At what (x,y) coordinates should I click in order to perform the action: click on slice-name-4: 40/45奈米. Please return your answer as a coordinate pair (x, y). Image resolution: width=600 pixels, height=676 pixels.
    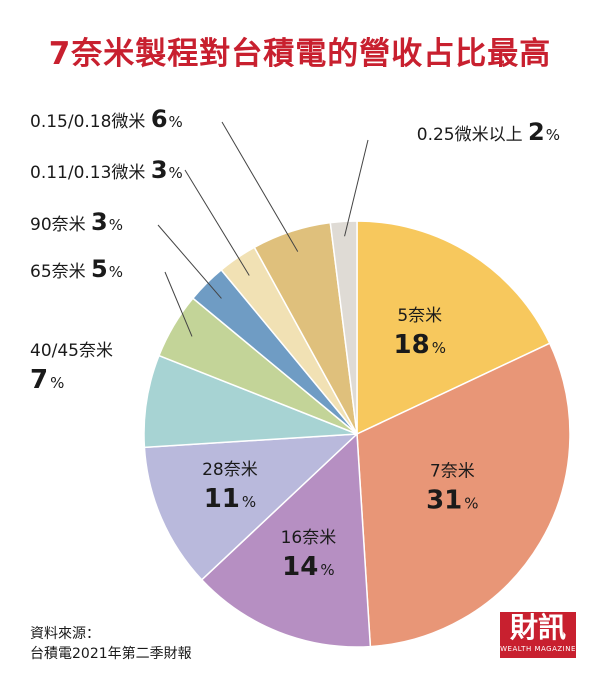
    Looking at the image, I should click on (71, 351).